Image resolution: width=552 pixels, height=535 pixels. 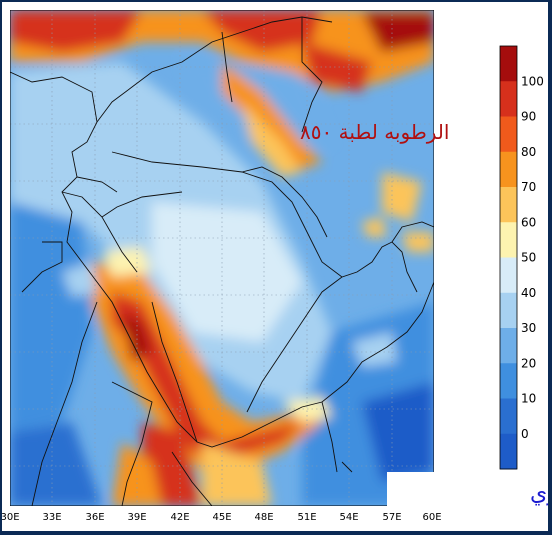 What do you see at coordinates (263, 517) in the screenshot?
I see `x-tick-label: 48E` at bounding box center [263, 517].